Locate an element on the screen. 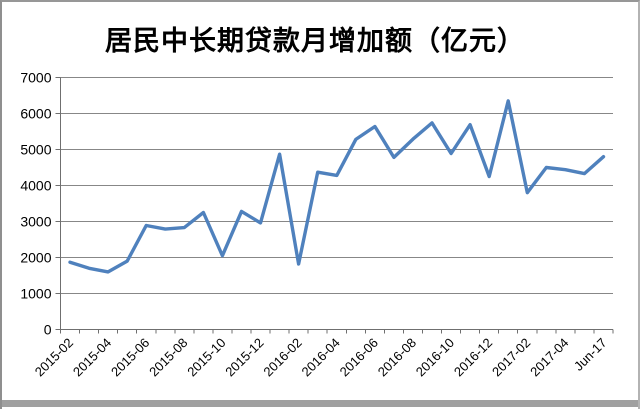 The height and width of the screenshot is (409, 640). y-axis-tick-label: 3000 is located at coordinates (35, 222).